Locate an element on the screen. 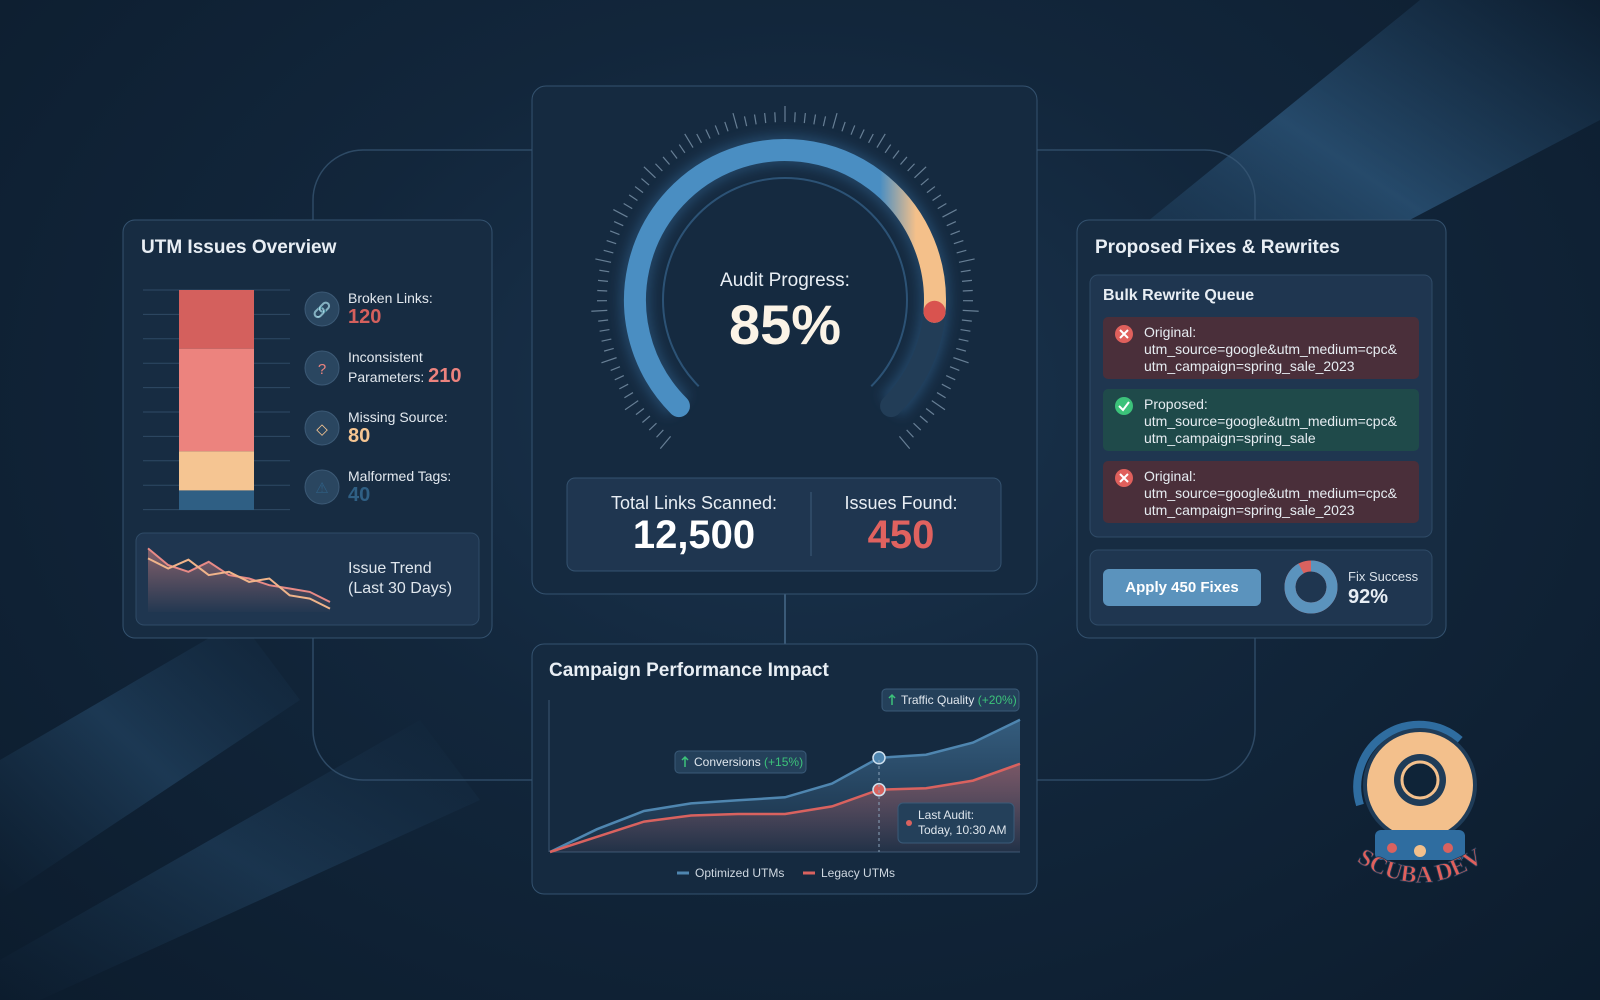 The image size is (1600, 1000). fix-line: utm_source=google&utm_medium=cpc& is located at coordinates (1270, 493).